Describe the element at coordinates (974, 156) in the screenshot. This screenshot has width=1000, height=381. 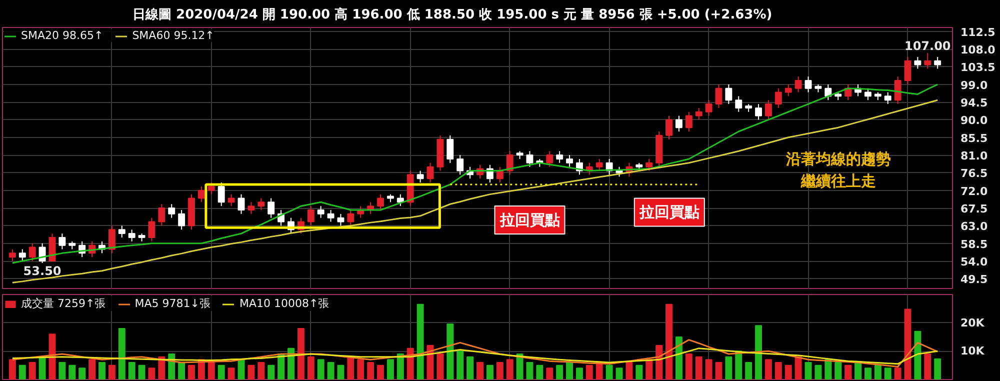
I see `y-tick-label: 81.0` at that location.